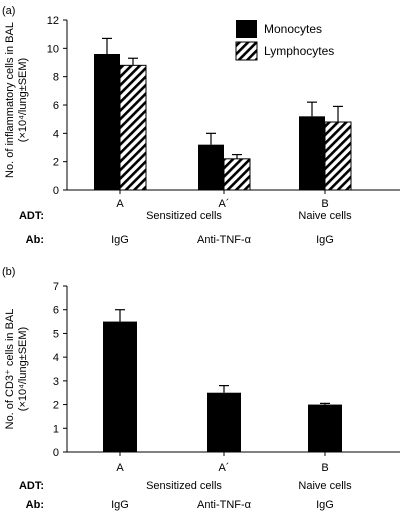 The height and width of the screenshot is (512, 401). I want to click on y-tick-label: 3, so click(56, 382).